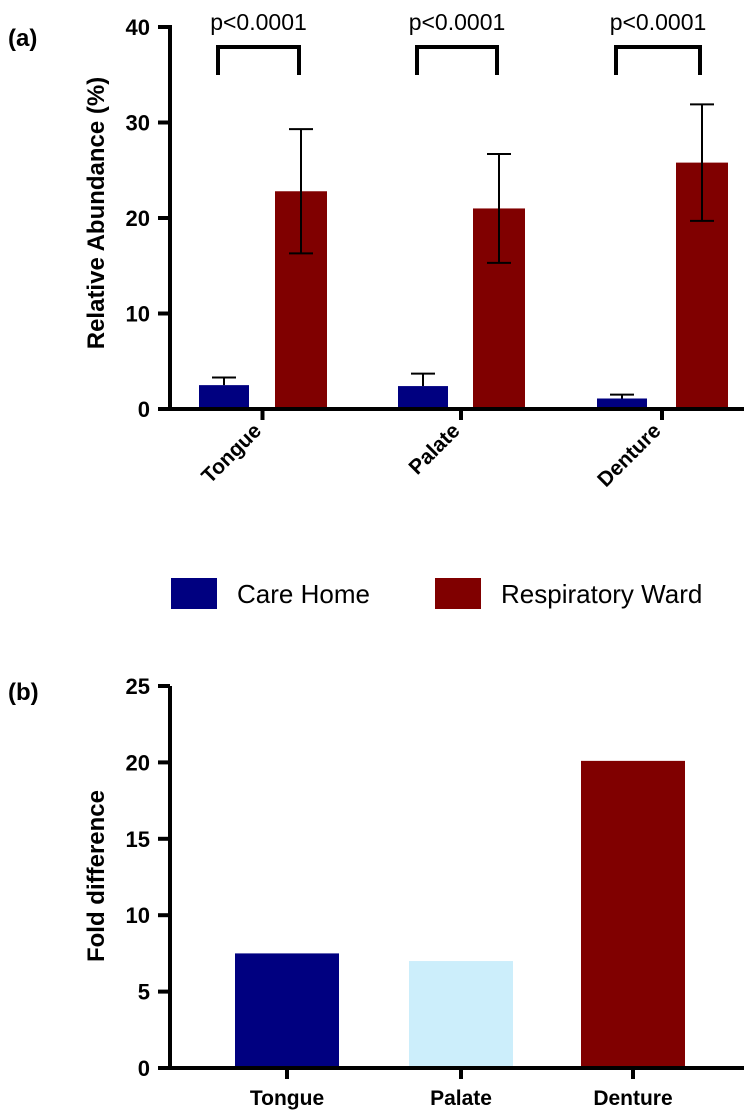 This screenshot has width=744, height=1117. Describe the element at coordinates (138, 314) in the screenshot. I see `panel-a-y-tick-label: 10` at that location.